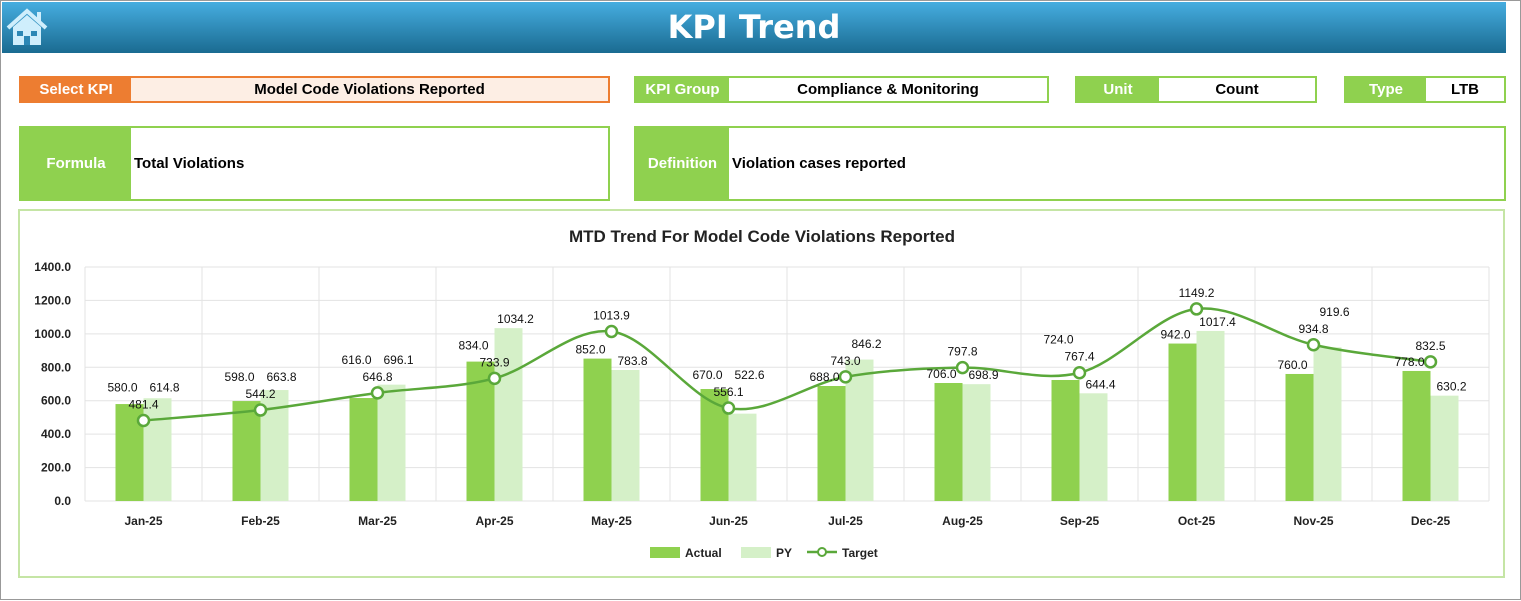 The height and width of the screenshot is (601, 1521). I want to click on y-tick-label: 1000.0, so click(52, 334).